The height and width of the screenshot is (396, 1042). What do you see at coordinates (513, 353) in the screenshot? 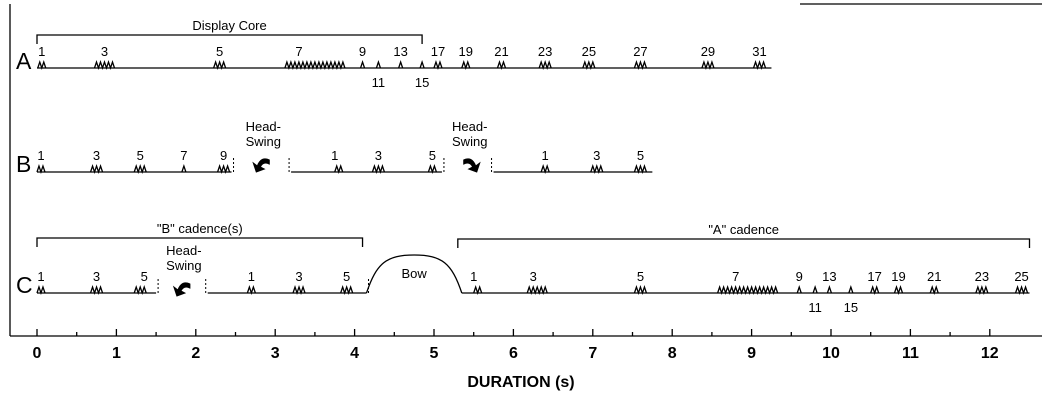
I see `axis-tick-label: 6` at bounding box center [513, 353].